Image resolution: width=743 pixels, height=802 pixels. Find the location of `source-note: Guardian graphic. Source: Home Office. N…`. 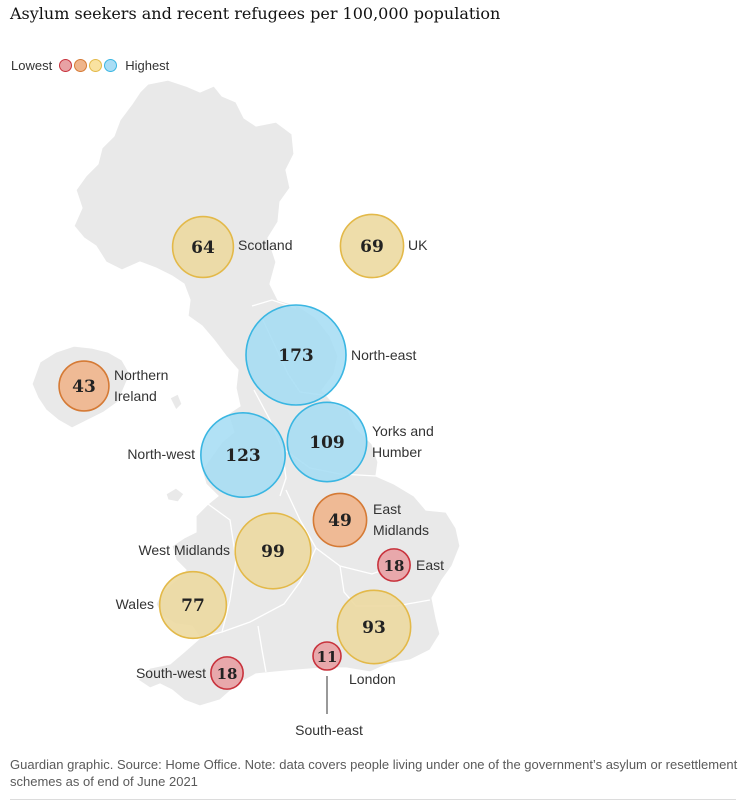

source-note: Guardian graphic. Source: Home Office. N… is located at coordinates (374, 773).